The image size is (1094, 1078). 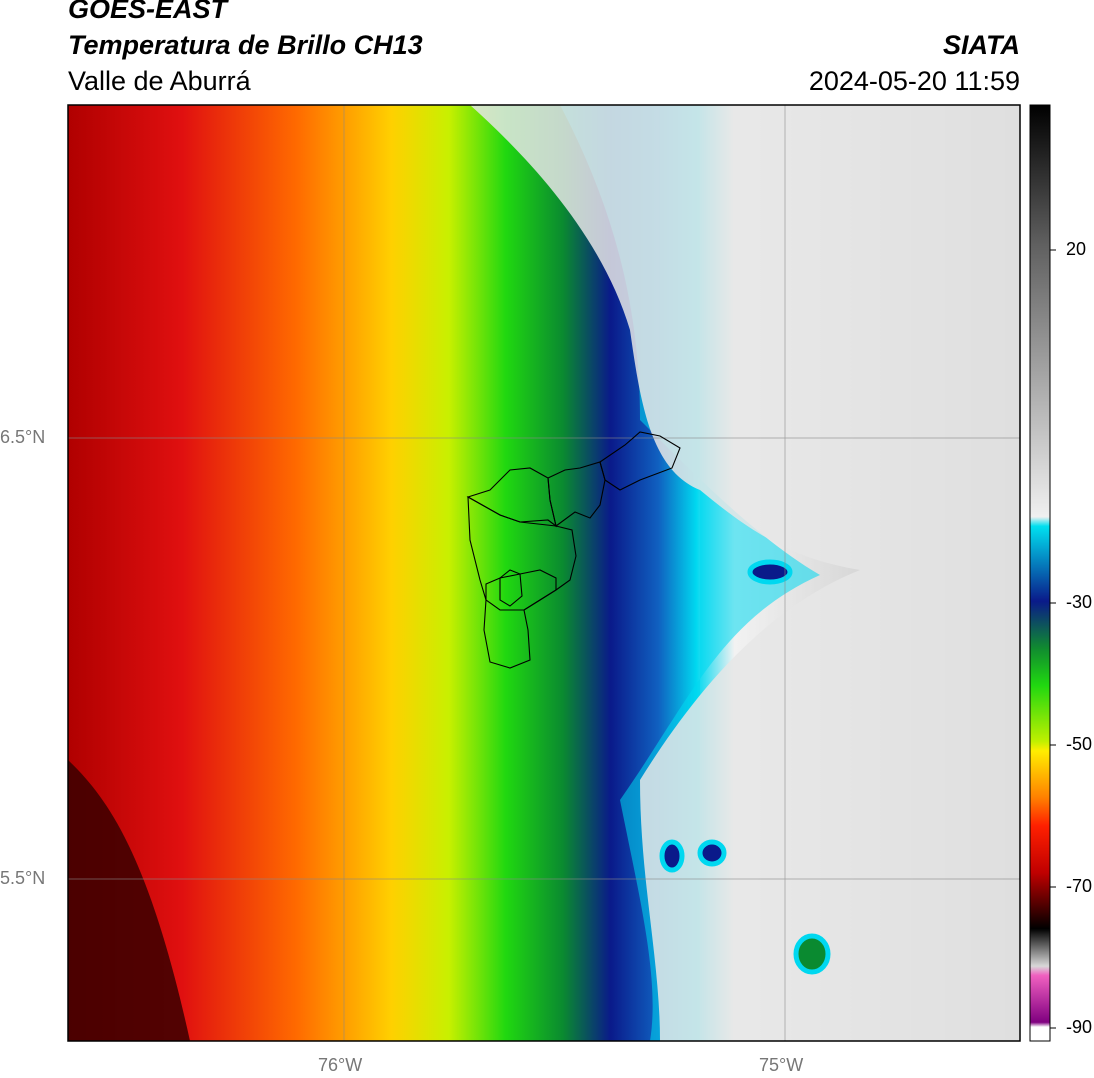 I want to click on lon-tick-label: 75°W, so click(x=781, y=1065).